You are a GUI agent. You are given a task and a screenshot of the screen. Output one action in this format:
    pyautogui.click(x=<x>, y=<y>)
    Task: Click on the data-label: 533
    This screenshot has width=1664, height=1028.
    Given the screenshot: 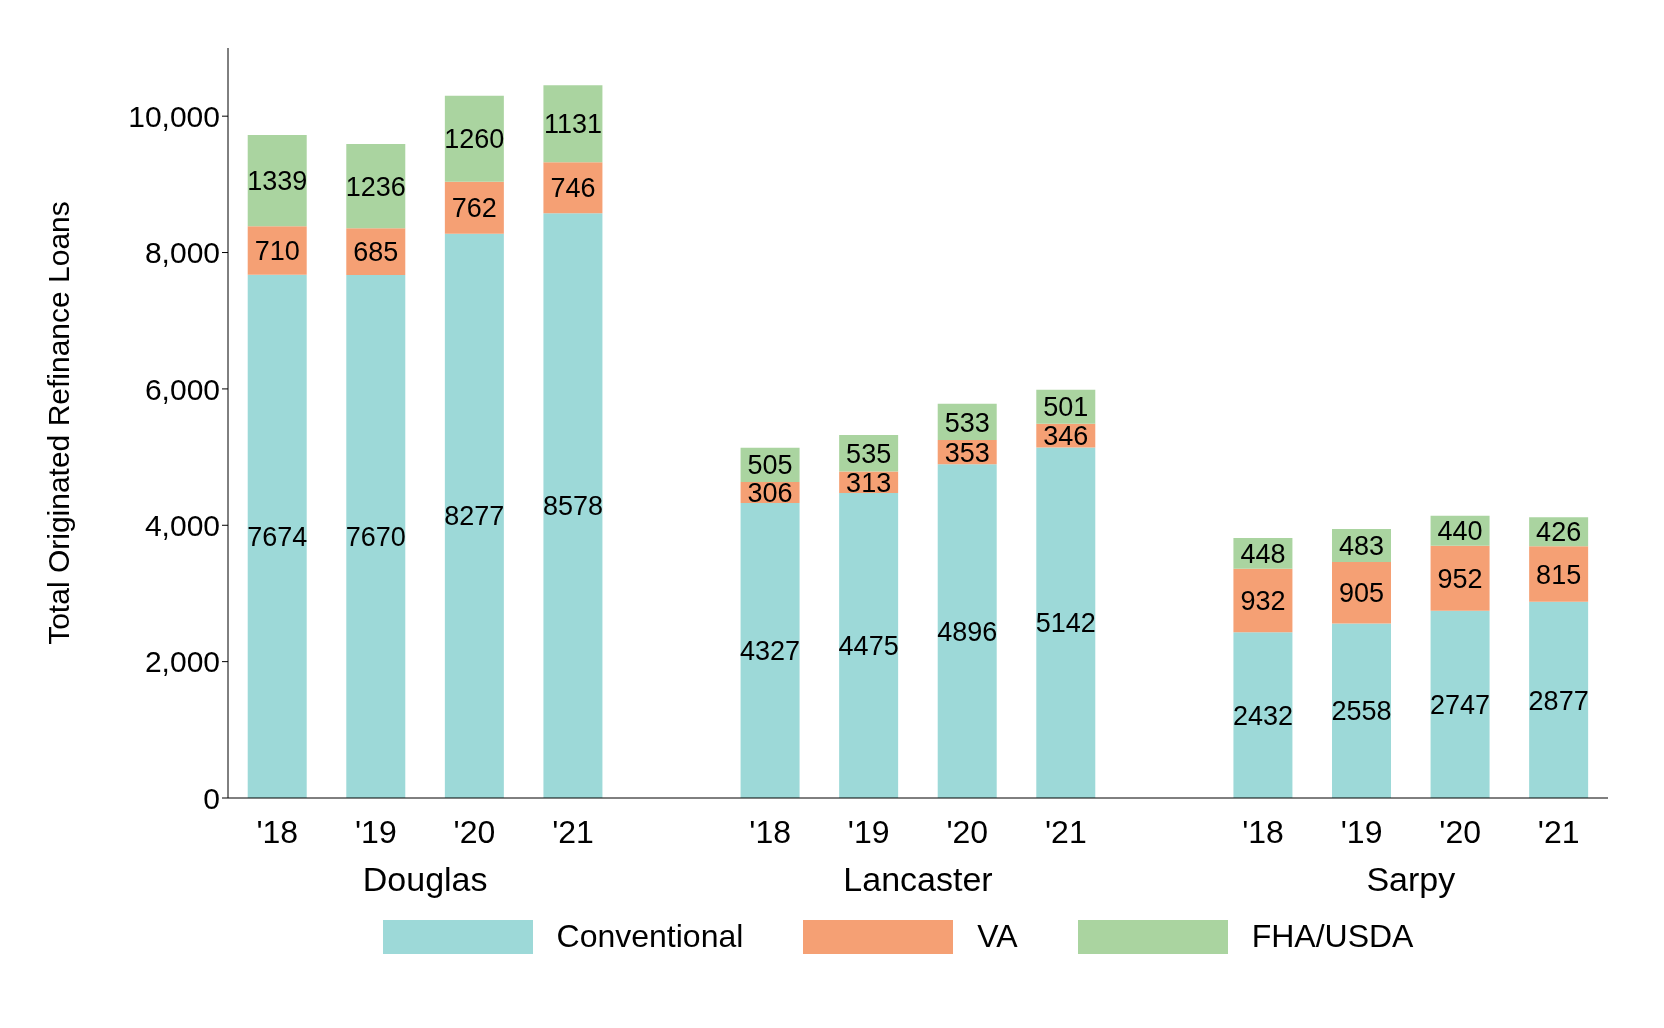 What is the action you would take?
    pyautogui.click(x=967, y=422)
    